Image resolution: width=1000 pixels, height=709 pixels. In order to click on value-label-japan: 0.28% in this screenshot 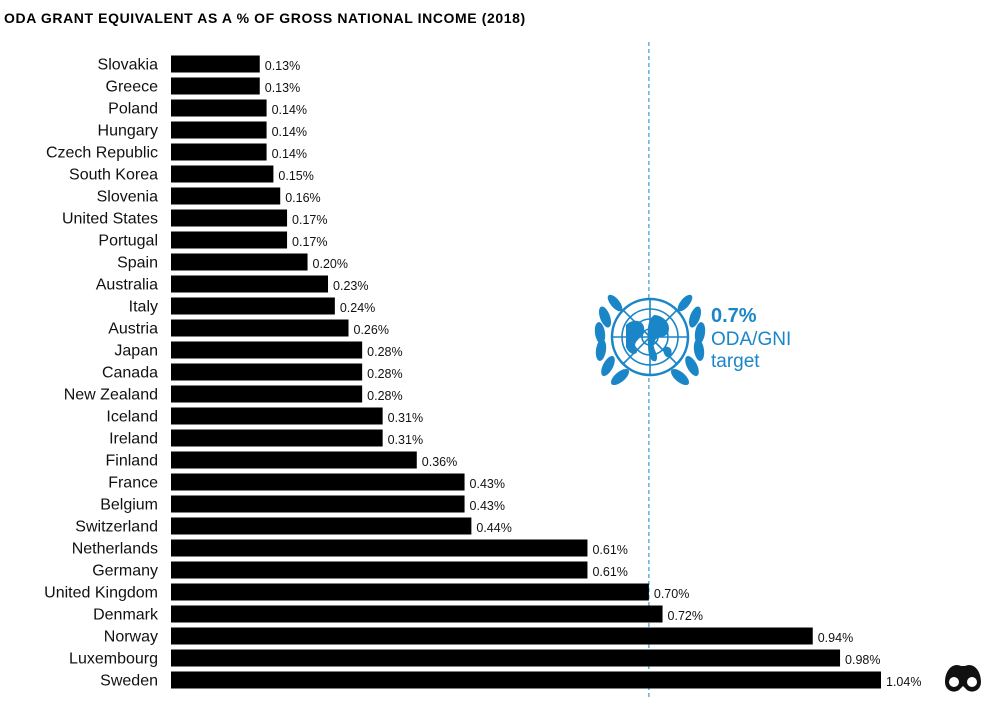, I will do `click(384, 352)`.